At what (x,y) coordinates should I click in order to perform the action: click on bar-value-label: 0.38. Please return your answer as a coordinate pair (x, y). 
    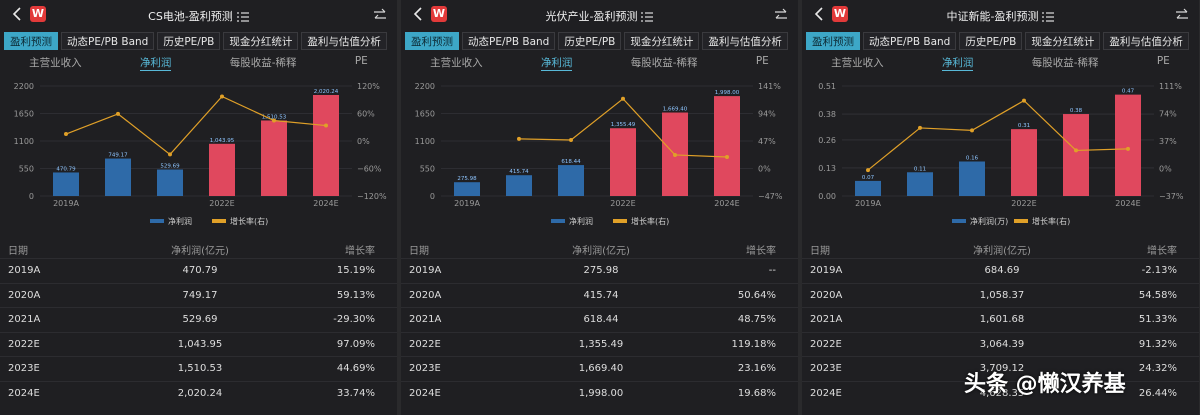
    Looking at the image, I should click on (1076, 111).